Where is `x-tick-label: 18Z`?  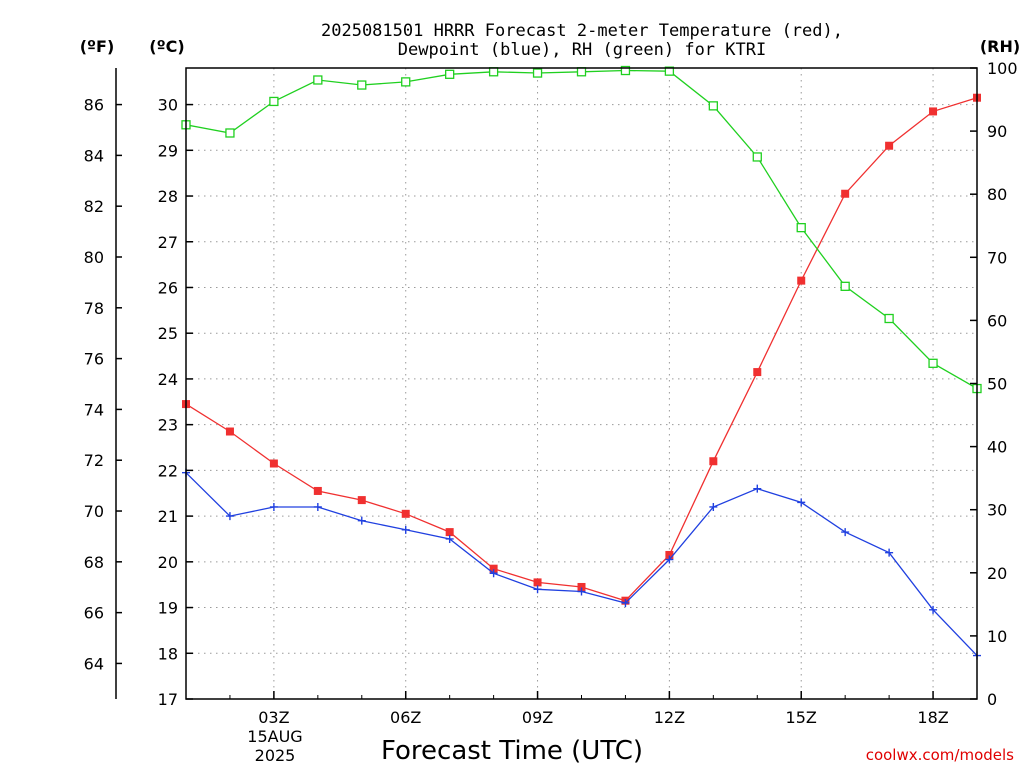
x-tick-label: 18Z is located at coordinates (932, 717).